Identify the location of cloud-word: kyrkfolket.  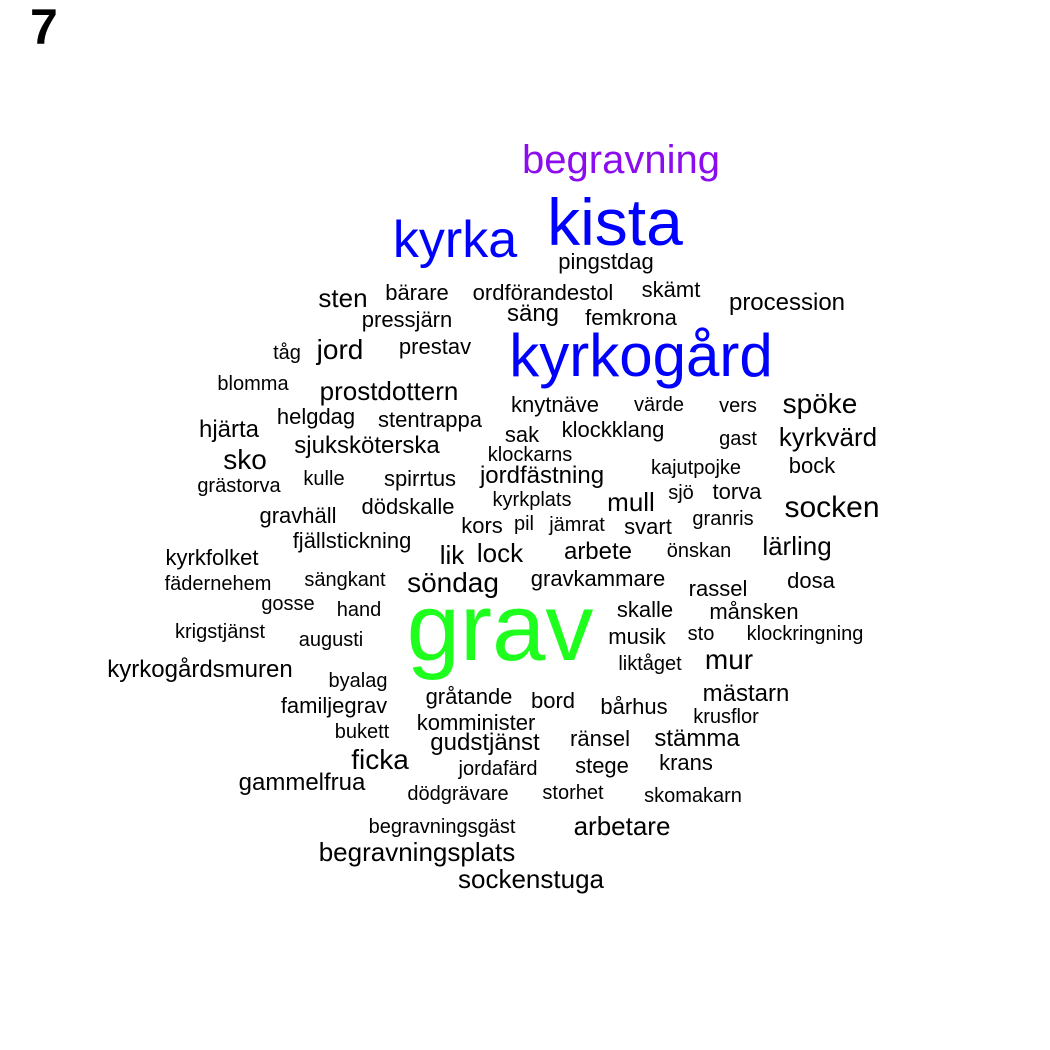
(212, 557).